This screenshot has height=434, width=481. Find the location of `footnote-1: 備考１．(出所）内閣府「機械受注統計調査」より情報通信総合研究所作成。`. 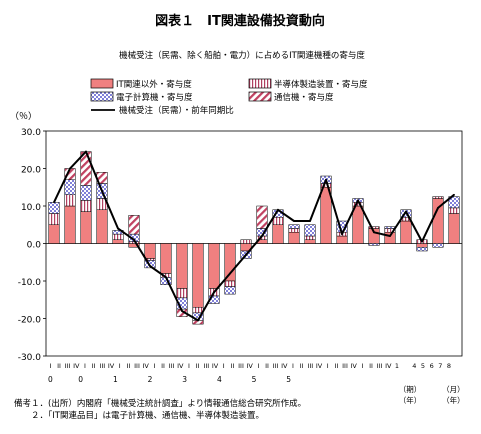

footnote-1: 備考１．(出所）内閣府「機械受注統計調査」より情報通信総合研究所作成。 is located at coordinates (160, 404).